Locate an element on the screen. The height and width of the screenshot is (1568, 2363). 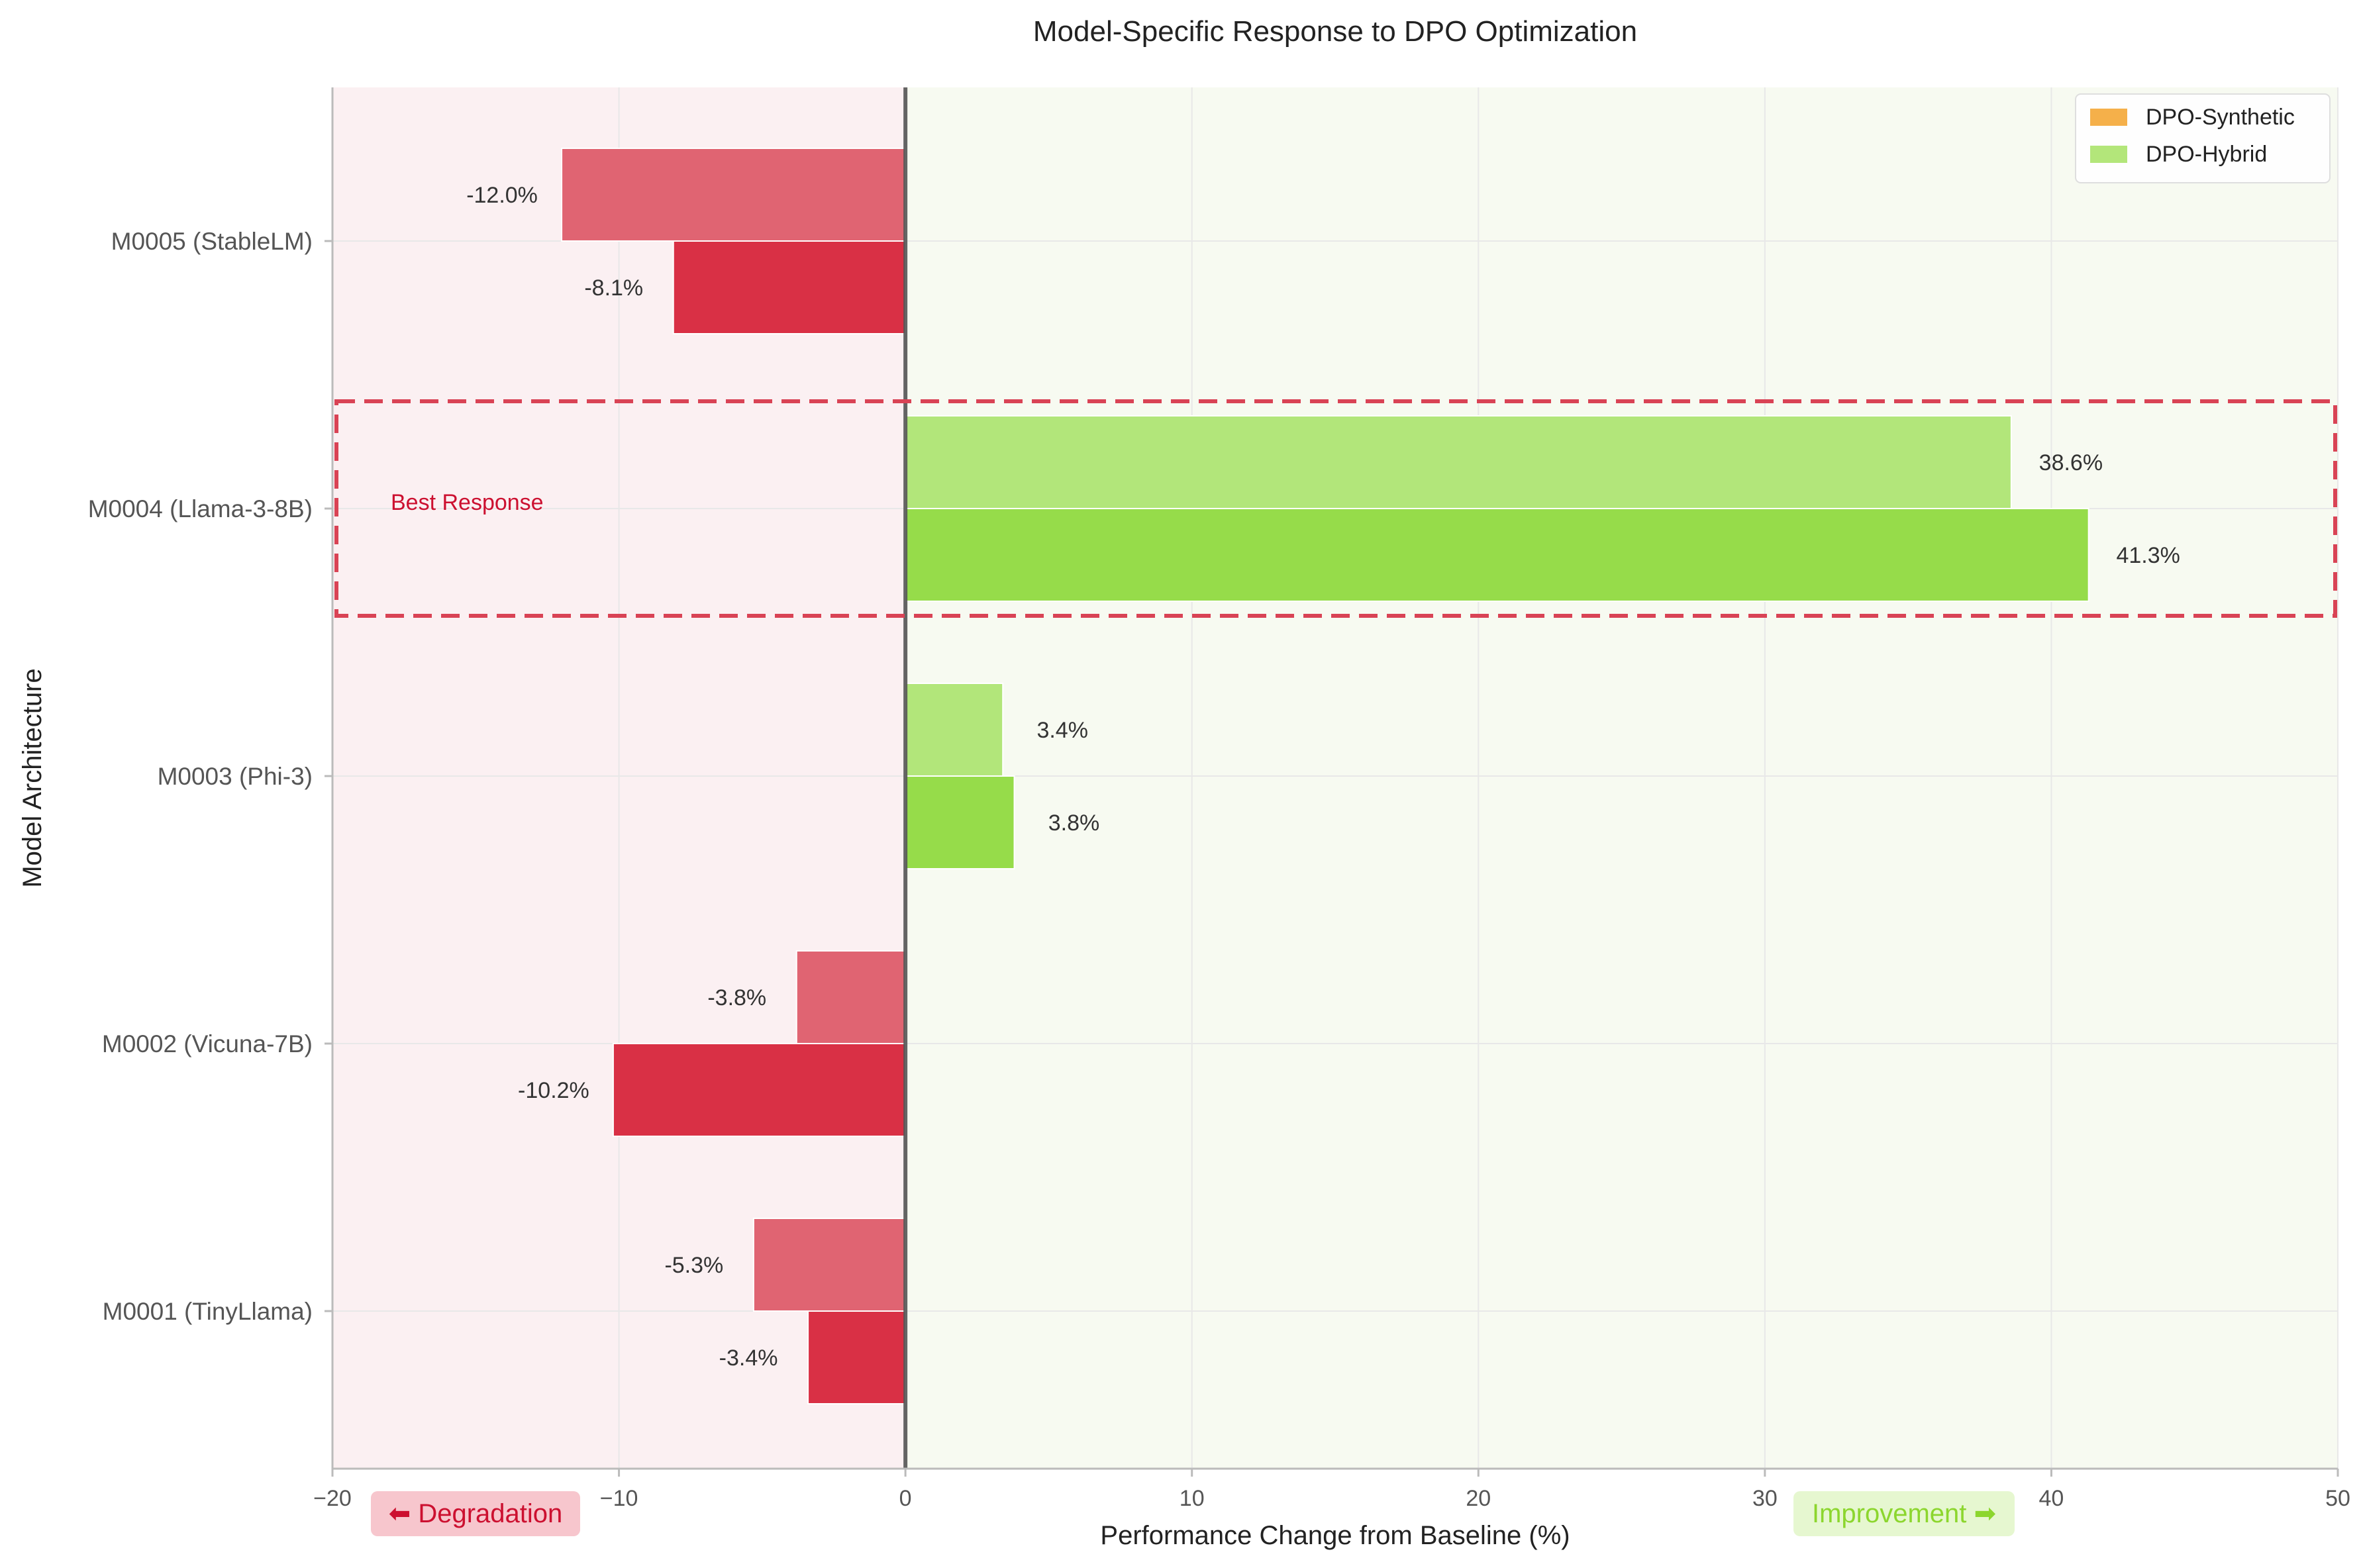
degradation-badge-background is located at coordinates (476, 1513).